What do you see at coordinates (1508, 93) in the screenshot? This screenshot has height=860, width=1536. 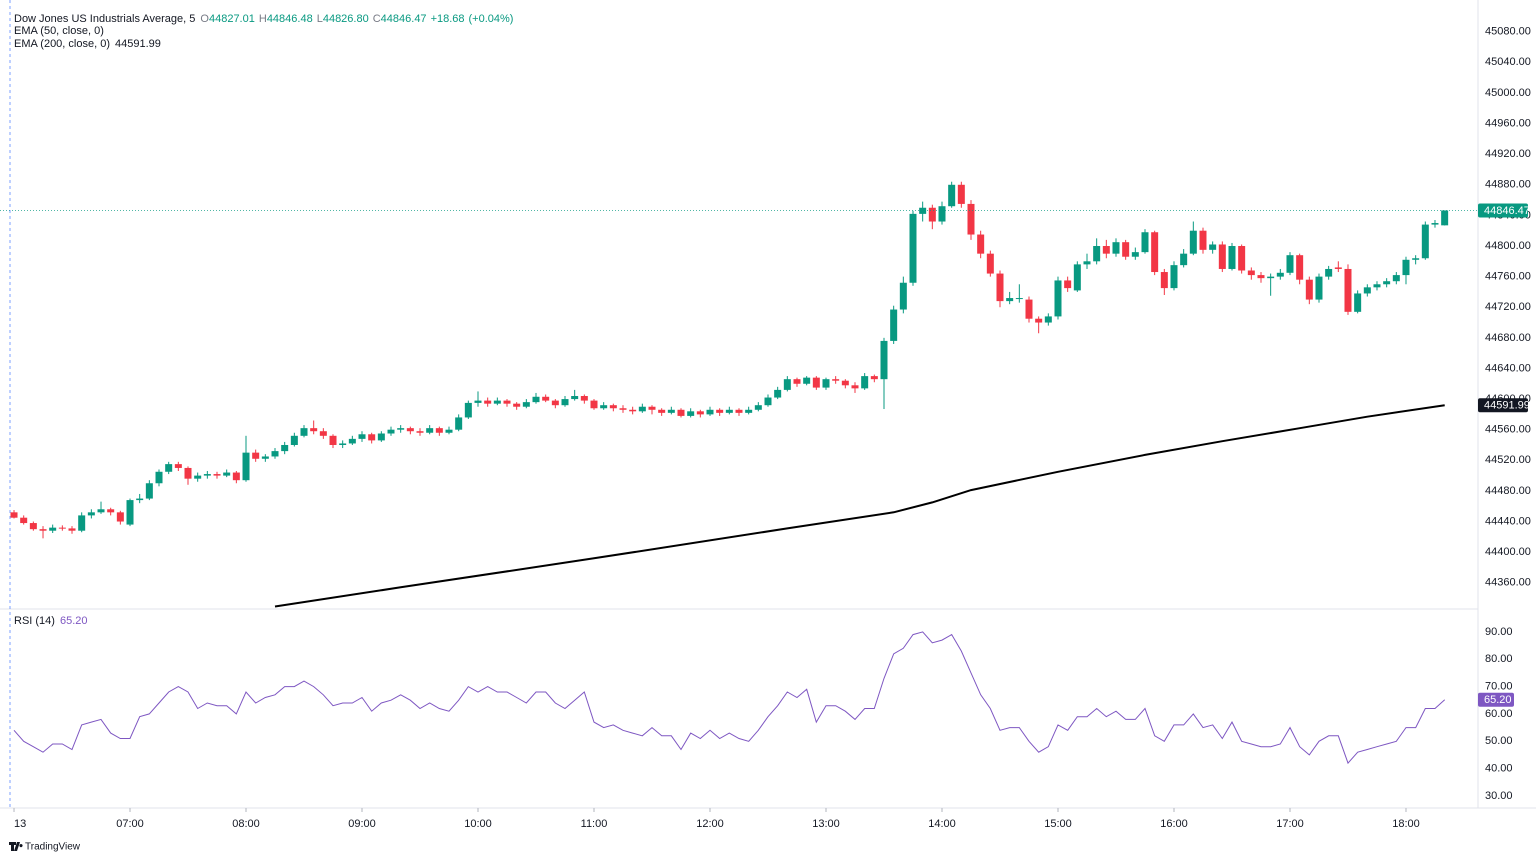 I see `y-tick-label: 45000.00` at bounding box center [1508, 93].